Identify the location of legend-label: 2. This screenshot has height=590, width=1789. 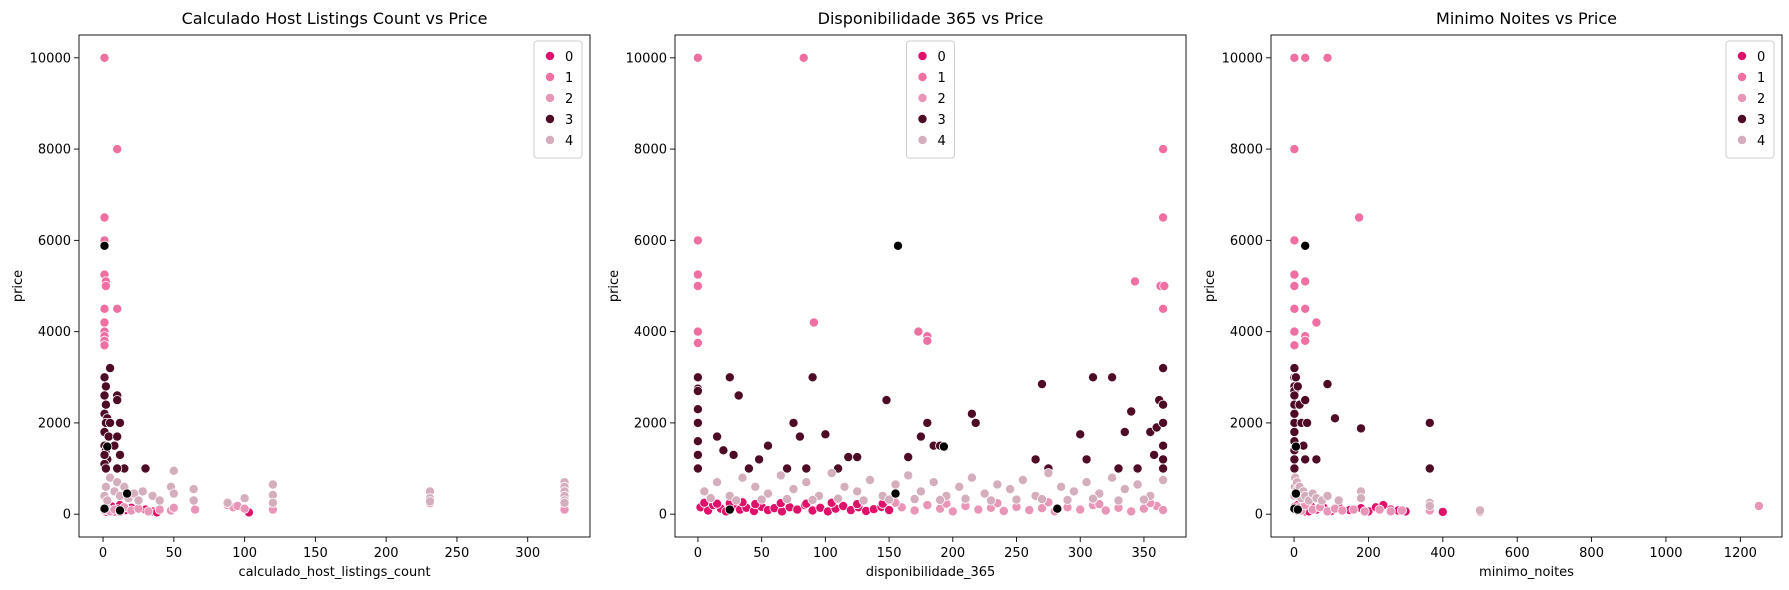
(569, 99).